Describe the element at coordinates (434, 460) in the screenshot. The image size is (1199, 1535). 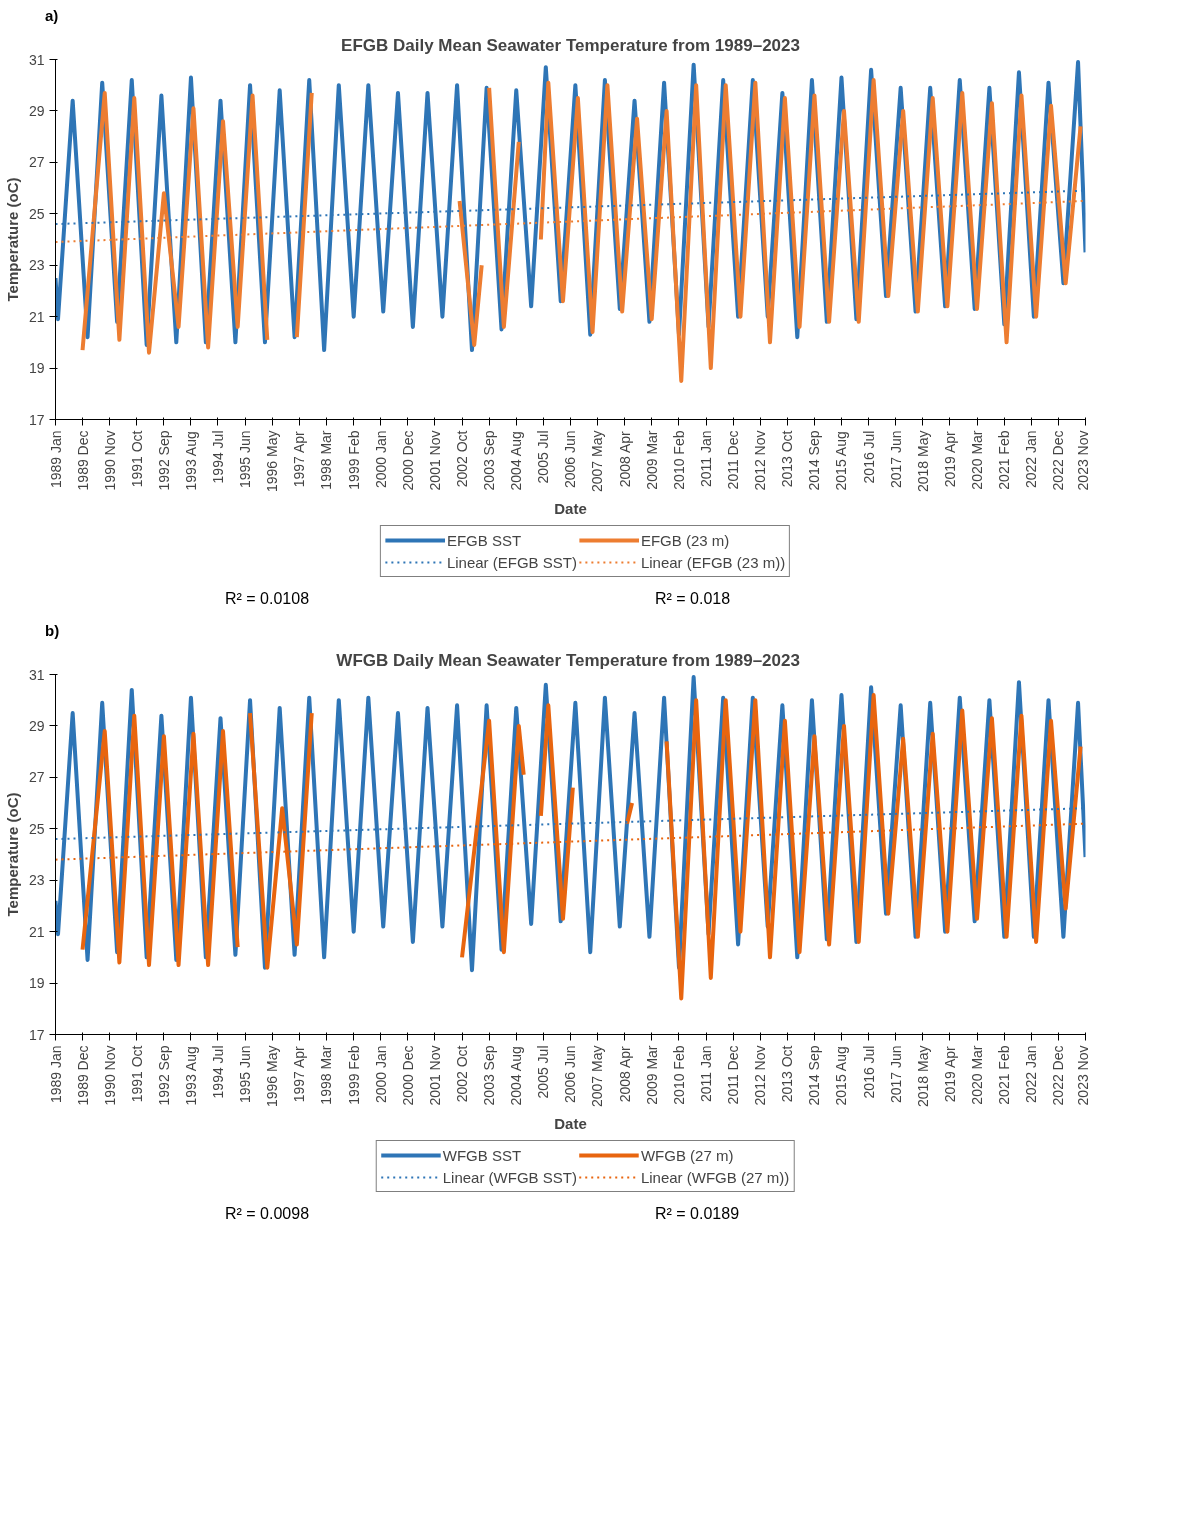
I see `x-tick-label: 2001 Nov` at that location.